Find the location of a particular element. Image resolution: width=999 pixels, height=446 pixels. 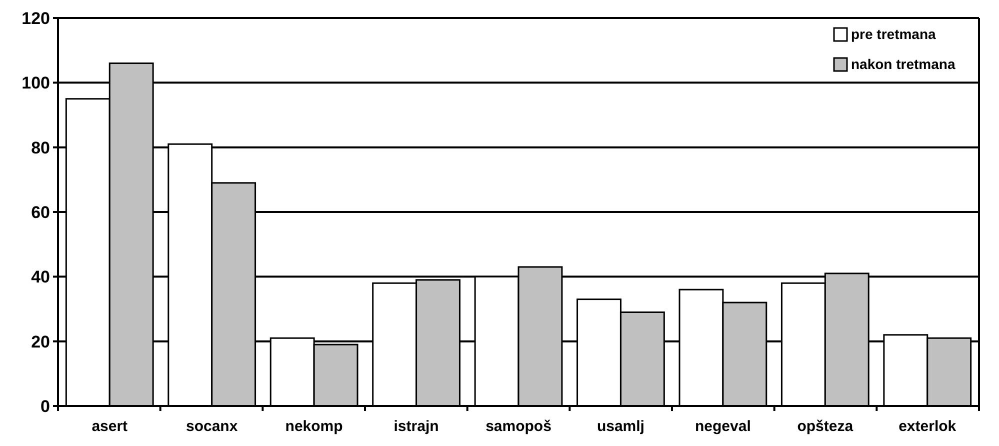

legend-label: pre tretmana is located at coordinates (893, 34).